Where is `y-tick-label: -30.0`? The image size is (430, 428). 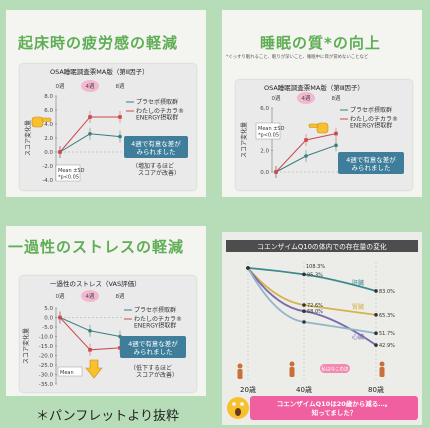 y-tick-label: -30.0 is located at coordinates (46, 376).